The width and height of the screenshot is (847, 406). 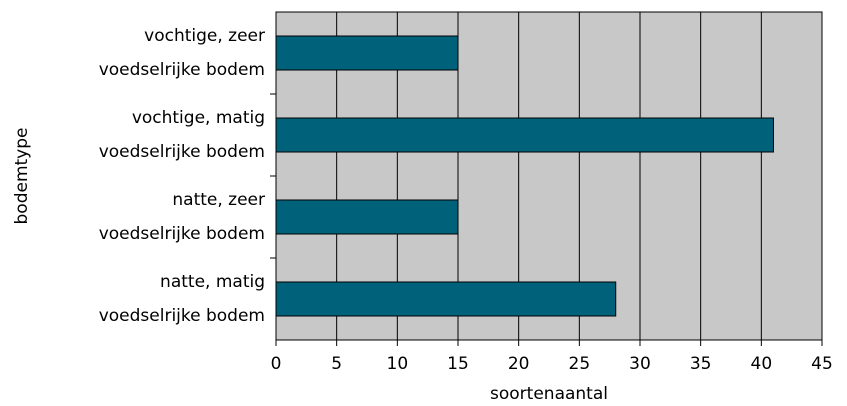 What do you see at coordinates (218, 200) in the screenshot?
I see `y-tick-label: natte, zeer` at bounding box center [218, 200].